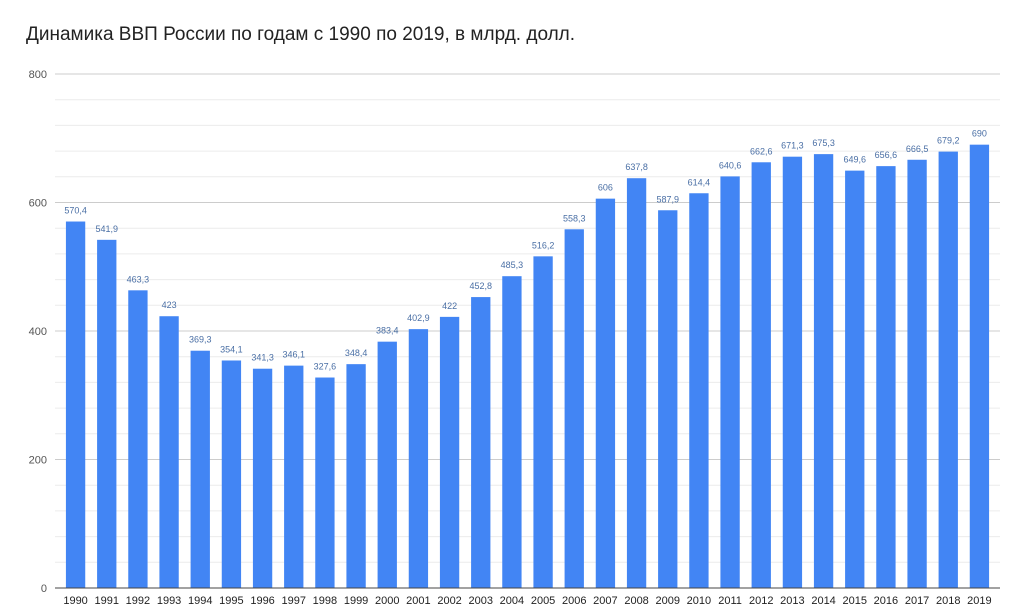 This screenshot has height=614, width=1024. Describe the element at coordinates (823, 601) in the screenshot. I see `x-tick-label-2014: 2014` at that location.